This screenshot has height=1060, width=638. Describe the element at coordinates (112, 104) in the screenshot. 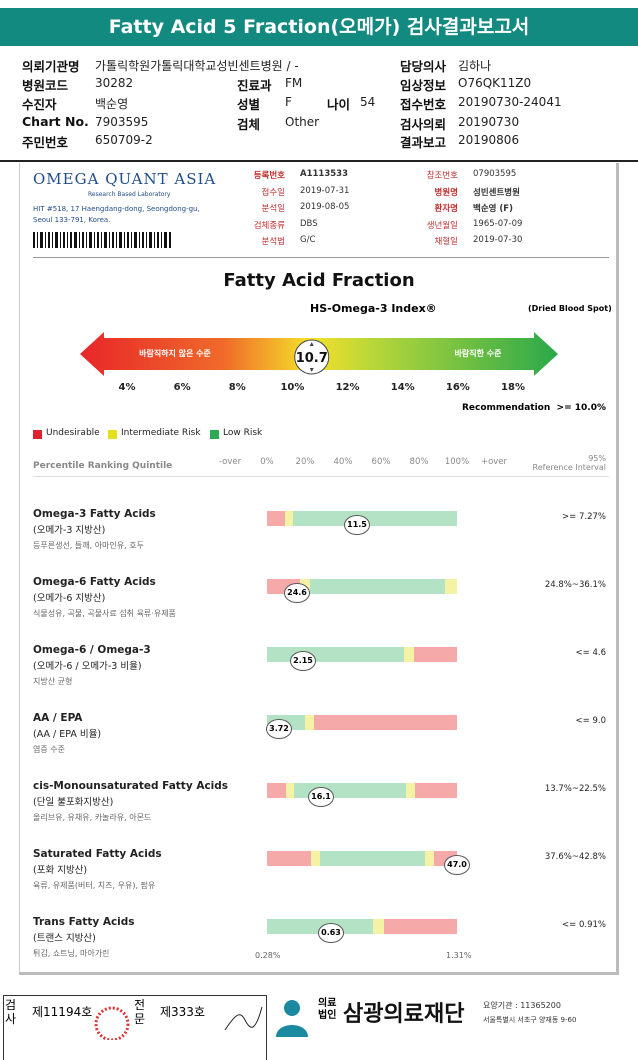

I see `field-value: 백순영` at that location.